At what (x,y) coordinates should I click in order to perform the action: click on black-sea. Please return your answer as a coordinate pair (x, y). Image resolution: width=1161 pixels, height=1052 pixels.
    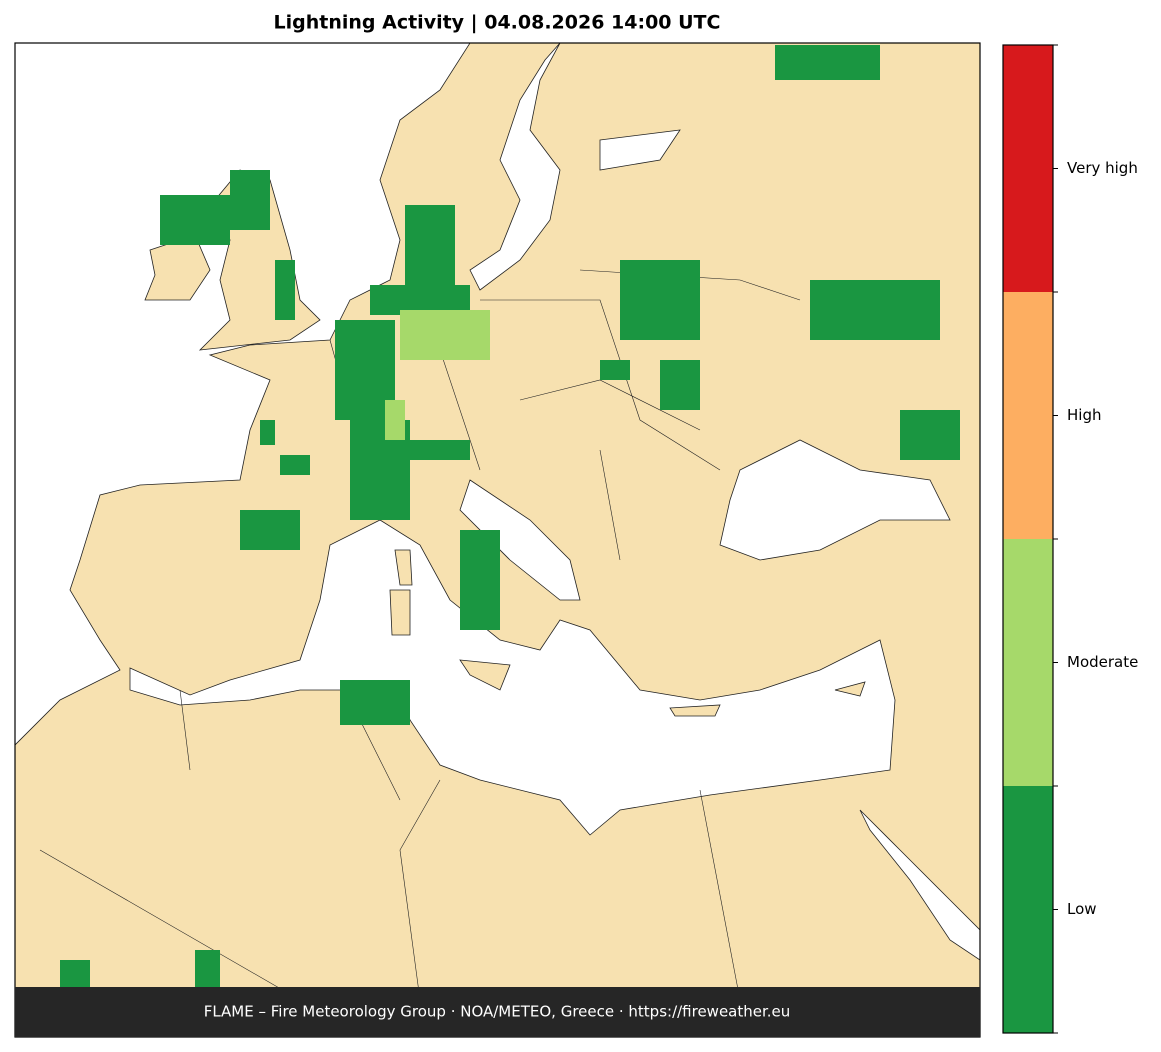
    Looking at the image, I should click on (835, 500).